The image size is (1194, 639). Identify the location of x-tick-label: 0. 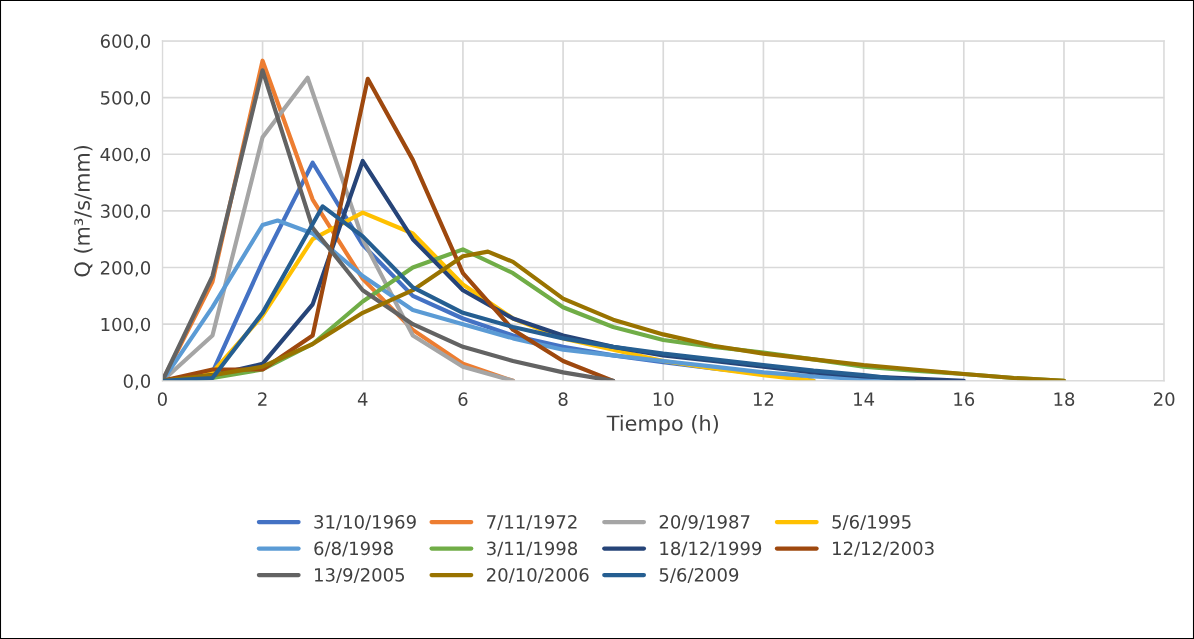
(162, 399).